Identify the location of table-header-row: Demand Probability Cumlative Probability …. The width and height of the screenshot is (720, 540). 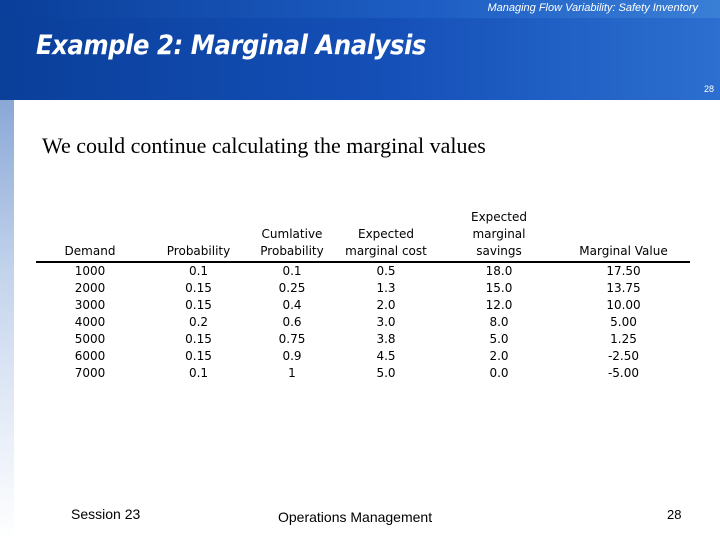
(363, 236).